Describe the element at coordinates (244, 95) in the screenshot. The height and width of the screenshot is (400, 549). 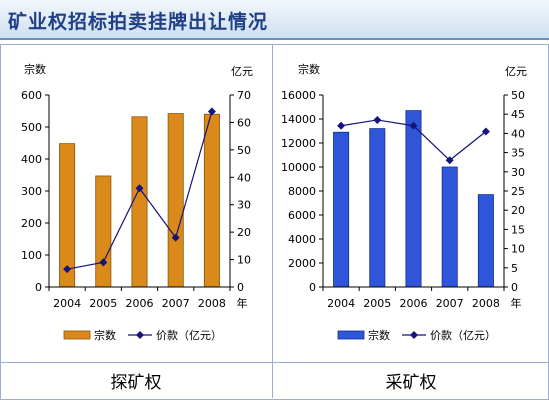
I see `y-right-tick-label: 70` at that location.